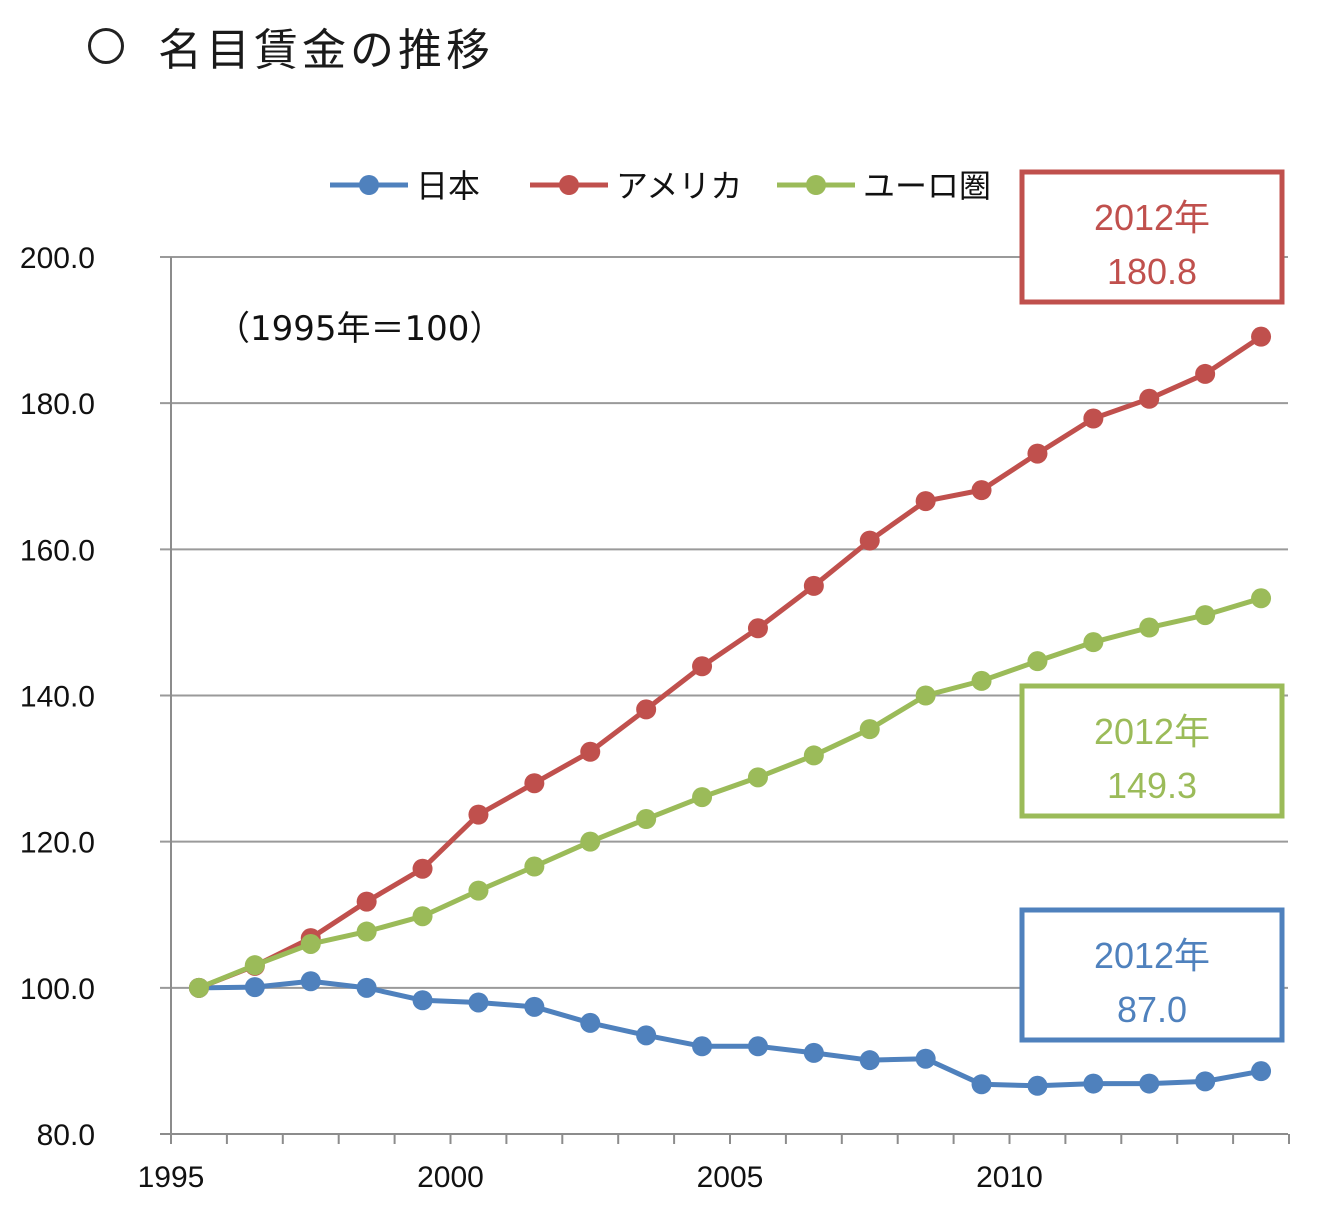 This screenshot has height=1222, width=1318. What do you see at coordinates (57, 258) in the screenshot?
I see `y-tick-label: 200.0` at bounding box center [57, 258].